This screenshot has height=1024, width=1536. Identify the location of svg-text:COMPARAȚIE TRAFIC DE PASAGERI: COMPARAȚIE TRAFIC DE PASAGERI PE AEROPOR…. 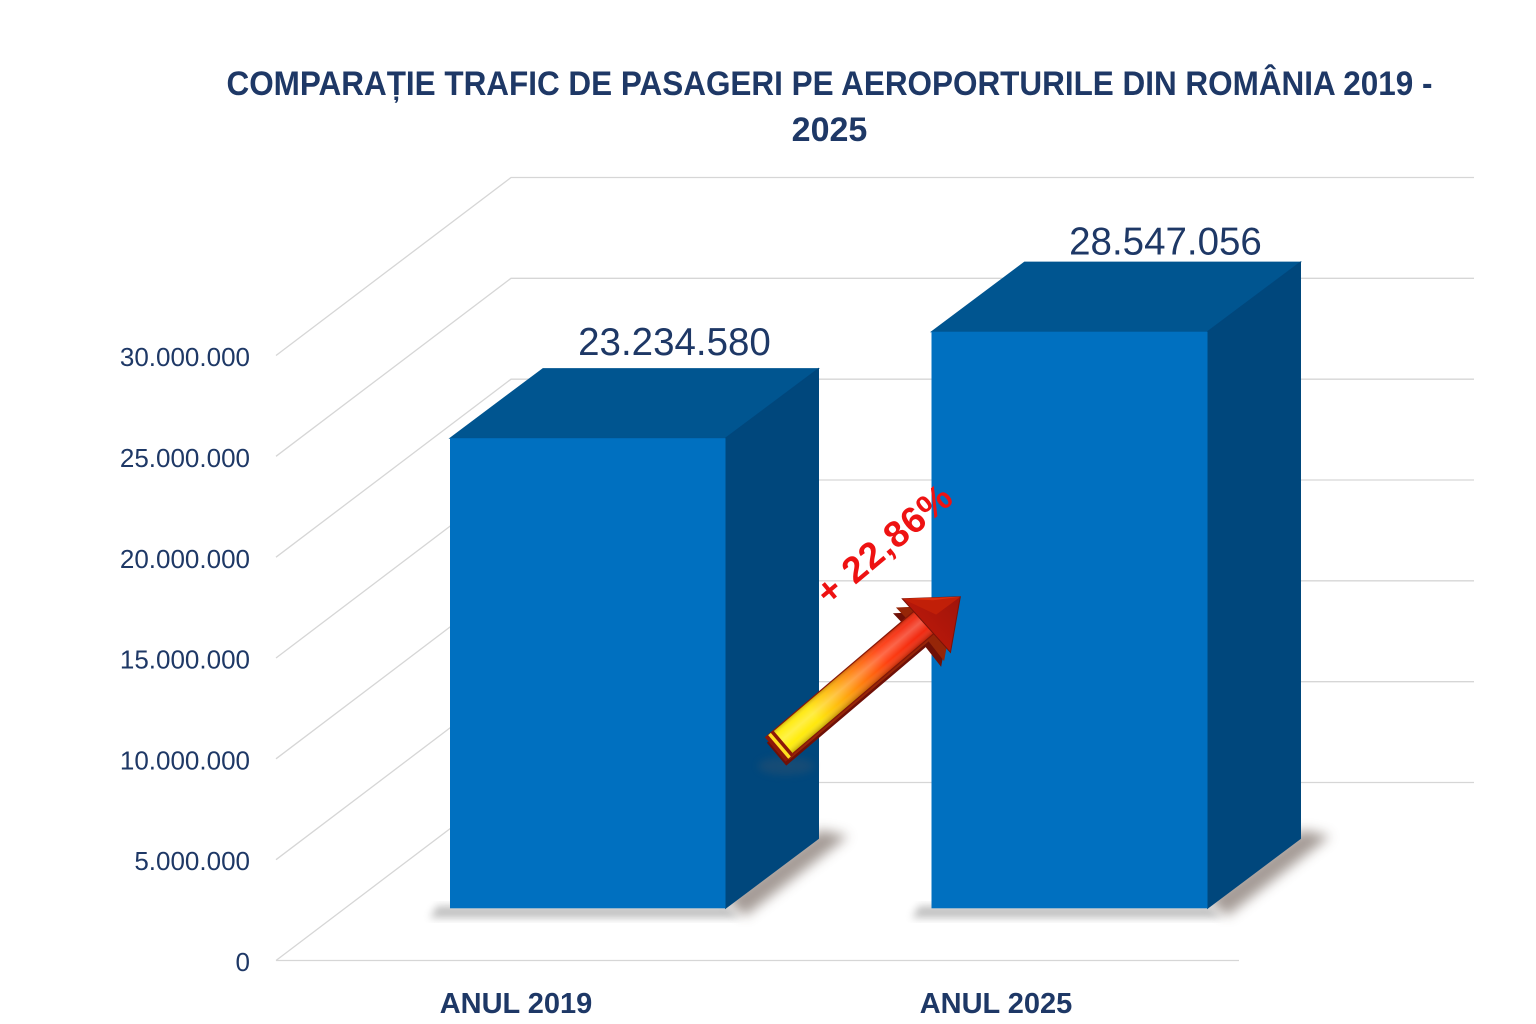
(830, 84).